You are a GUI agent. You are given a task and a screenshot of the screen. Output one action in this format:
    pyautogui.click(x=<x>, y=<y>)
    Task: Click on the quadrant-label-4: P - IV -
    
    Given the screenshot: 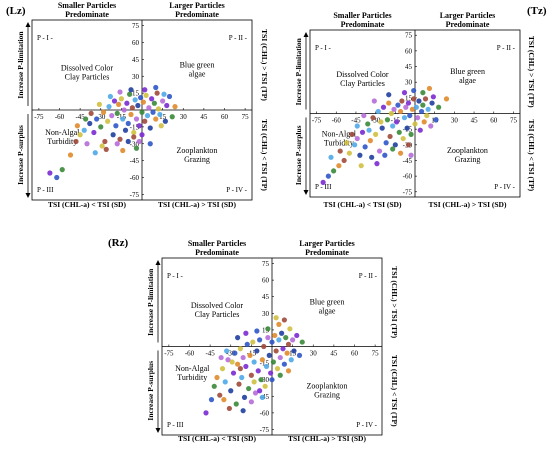 What is the action you would take?
    pyautogui.click(x=366, y=425)
    